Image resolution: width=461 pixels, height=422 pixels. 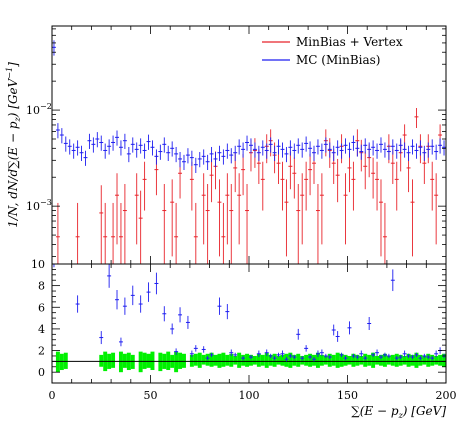 I want to click on y-tick-label-ratio: 2, so click(x=41, y=351).